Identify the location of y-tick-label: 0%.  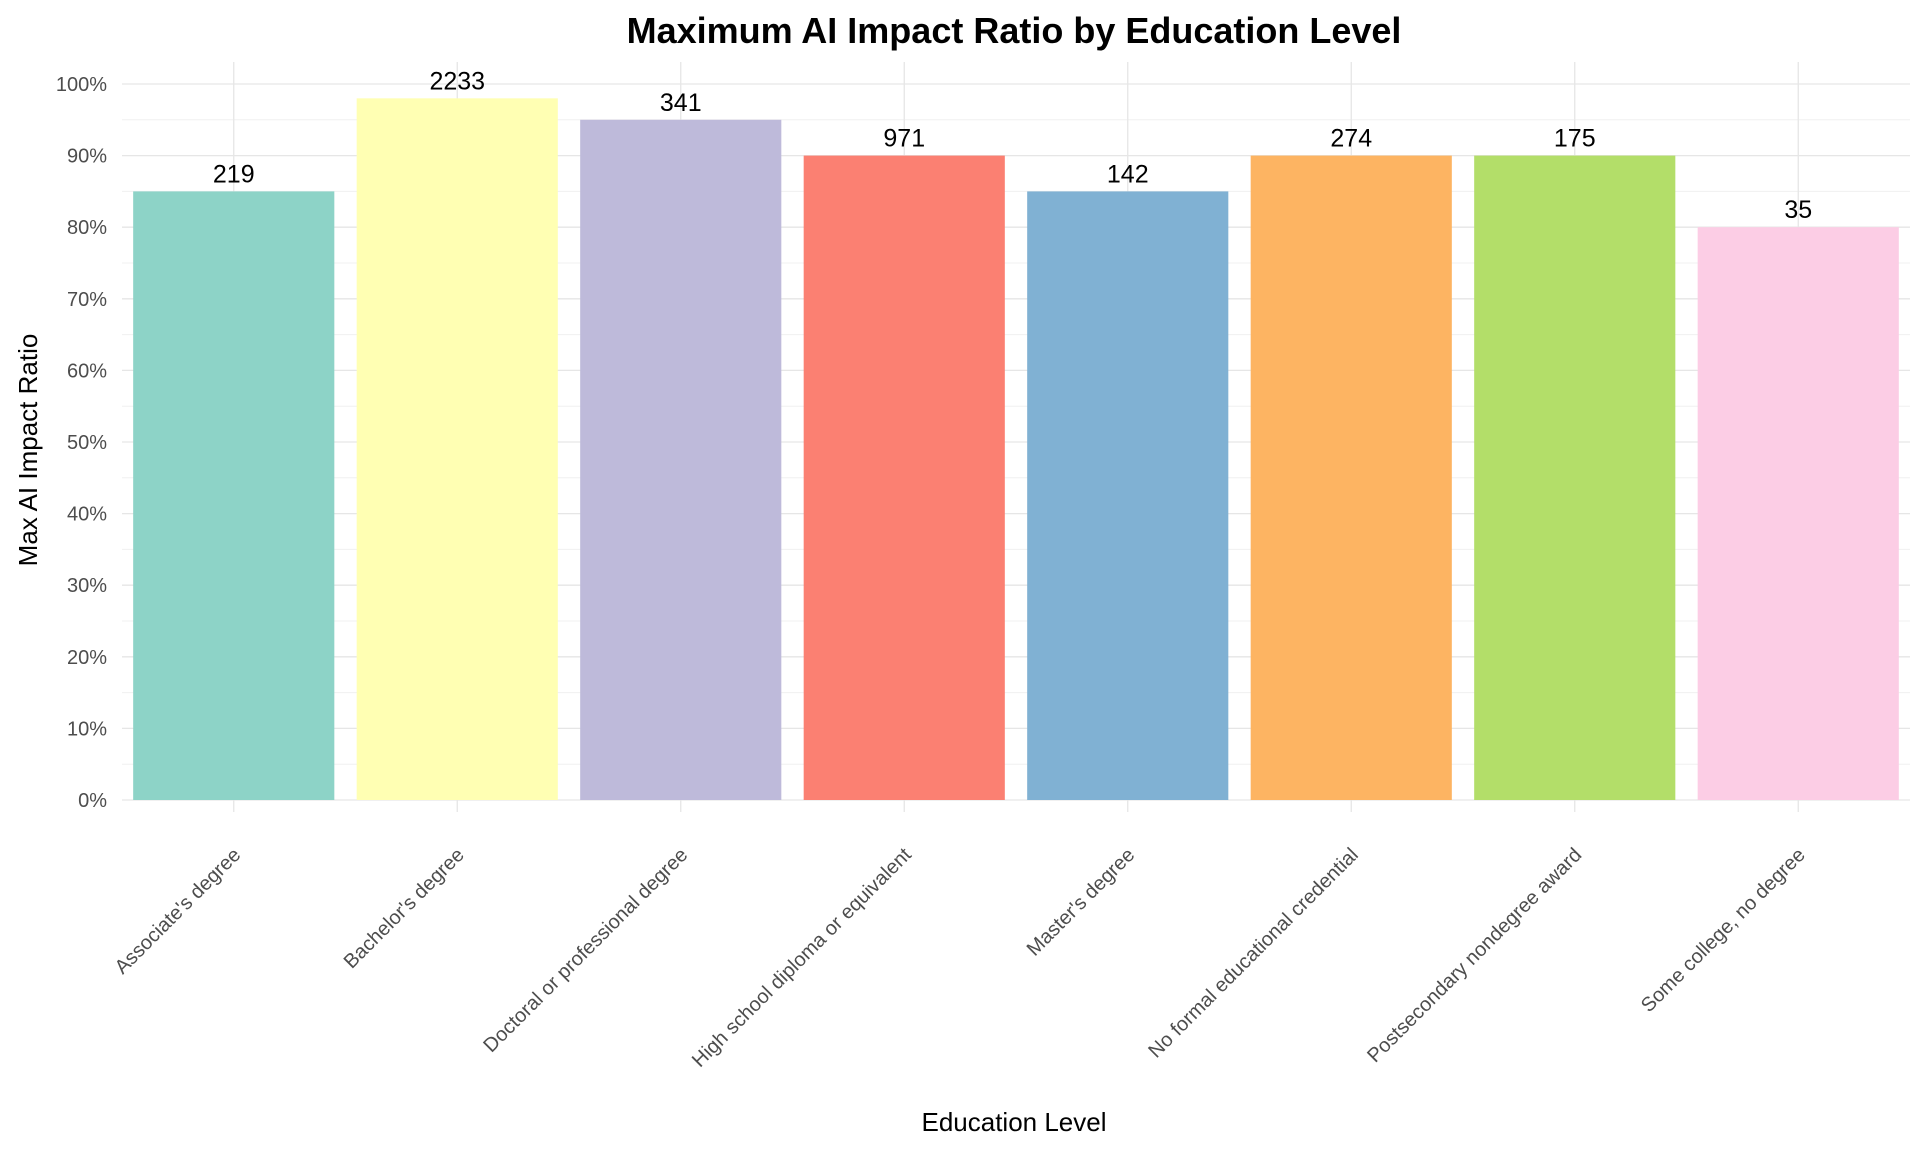
(92, 801).